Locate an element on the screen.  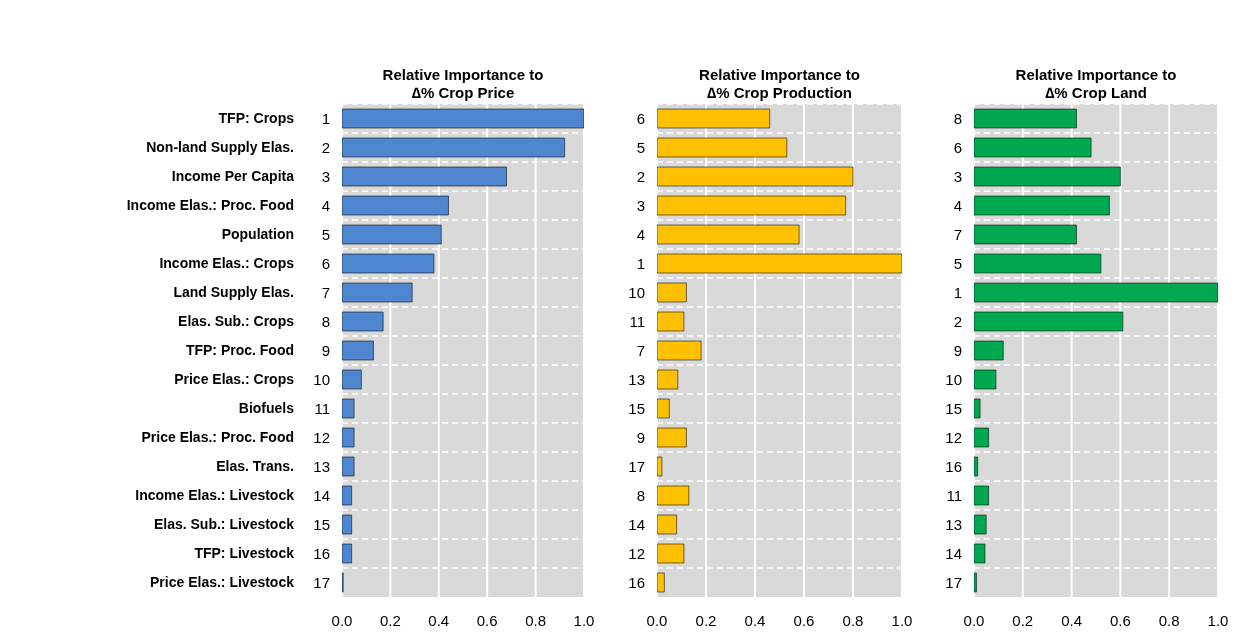
y2-tick-label: 4 is located at coordinates (325, 205).